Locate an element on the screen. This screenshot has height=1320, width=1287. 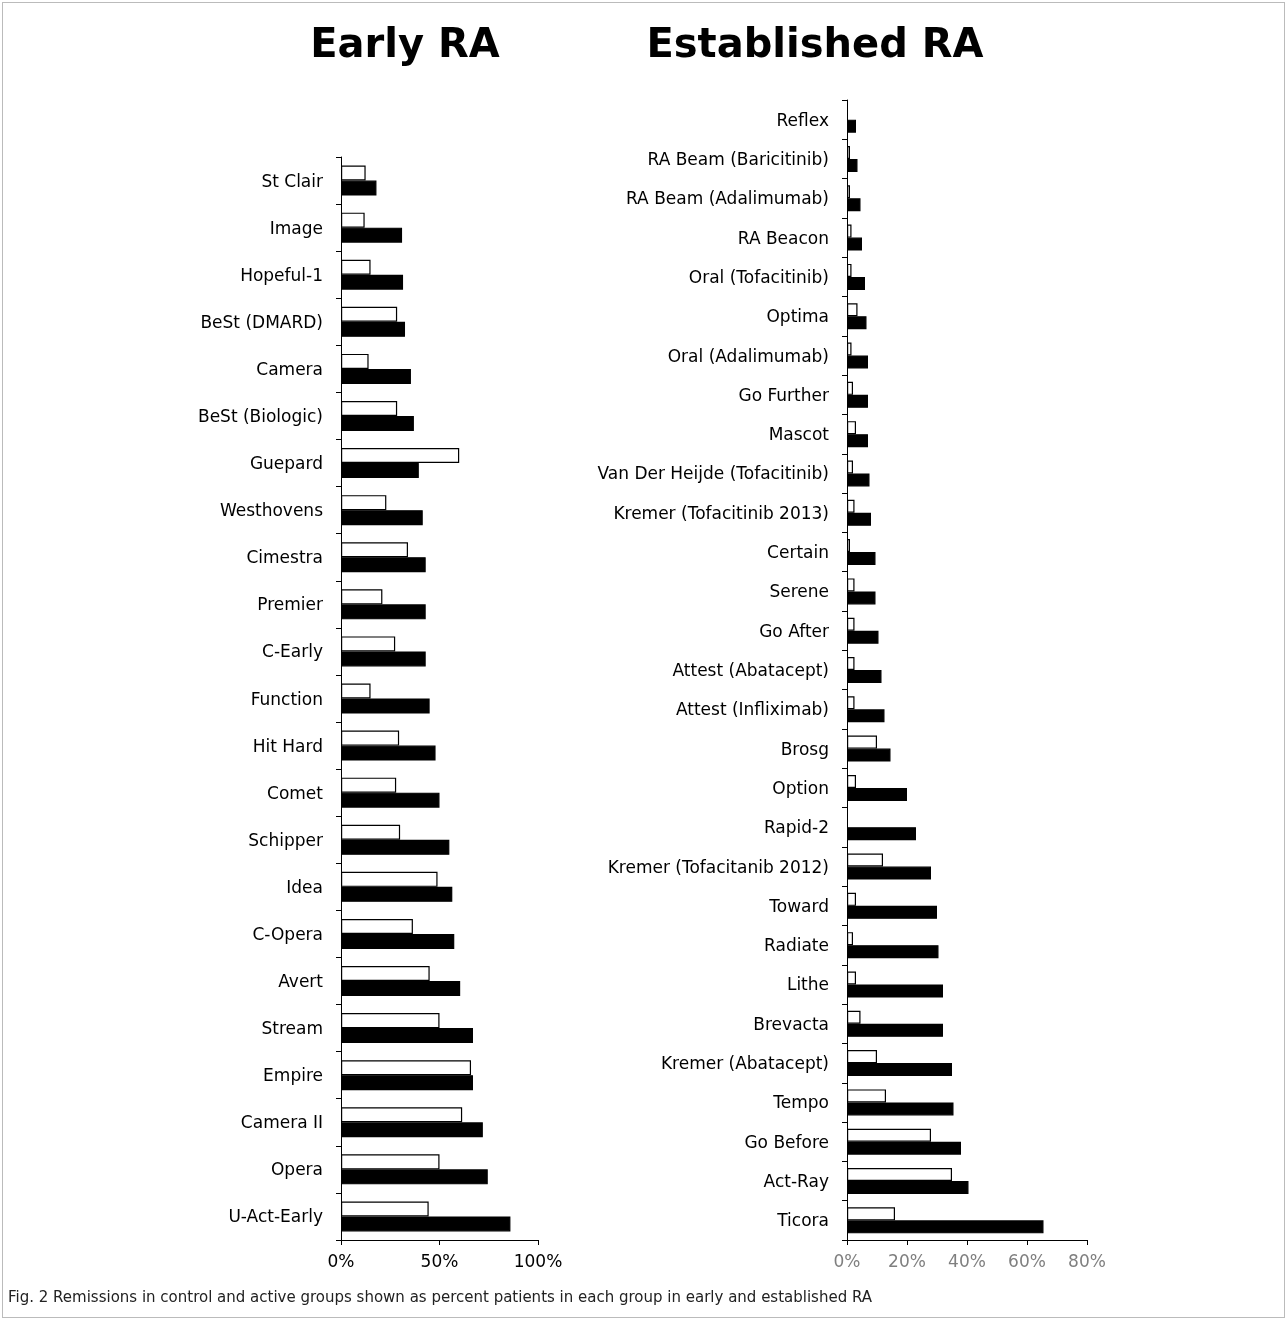
y-tick-label: Attest (Abatacept) is located at coordinates (750, 670).